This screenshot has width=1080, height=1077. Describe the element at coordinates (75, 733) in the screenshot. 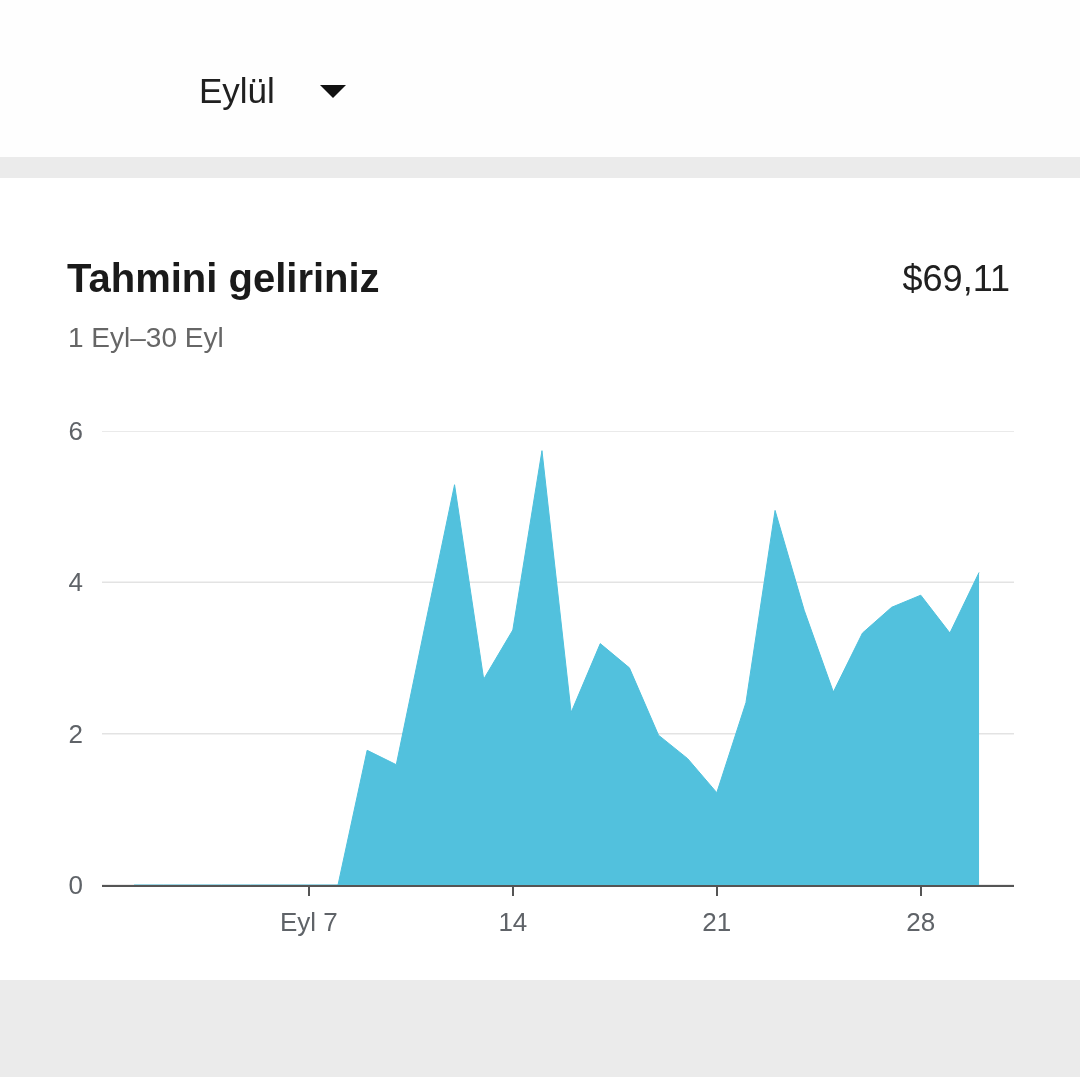

I see `y-tick-label: 2` at that location.